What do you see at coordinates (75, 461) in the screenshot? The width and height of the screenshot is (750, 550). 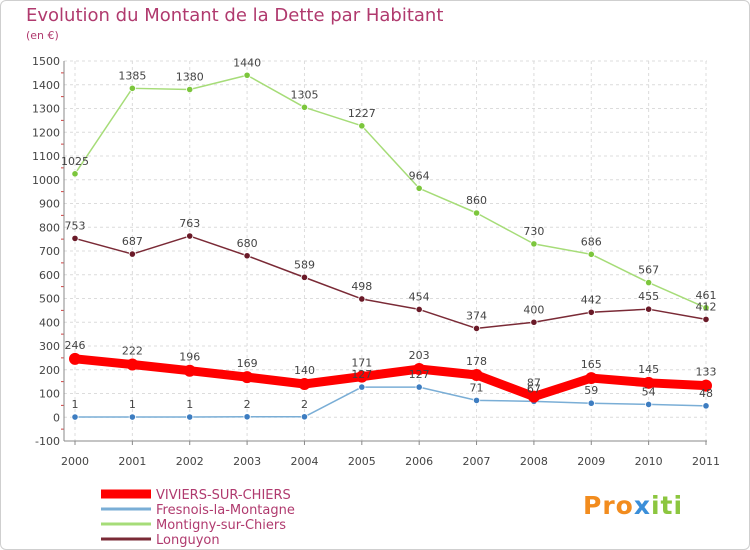 I see `x-tick-label: 2000` at bounding box center [75, 461].